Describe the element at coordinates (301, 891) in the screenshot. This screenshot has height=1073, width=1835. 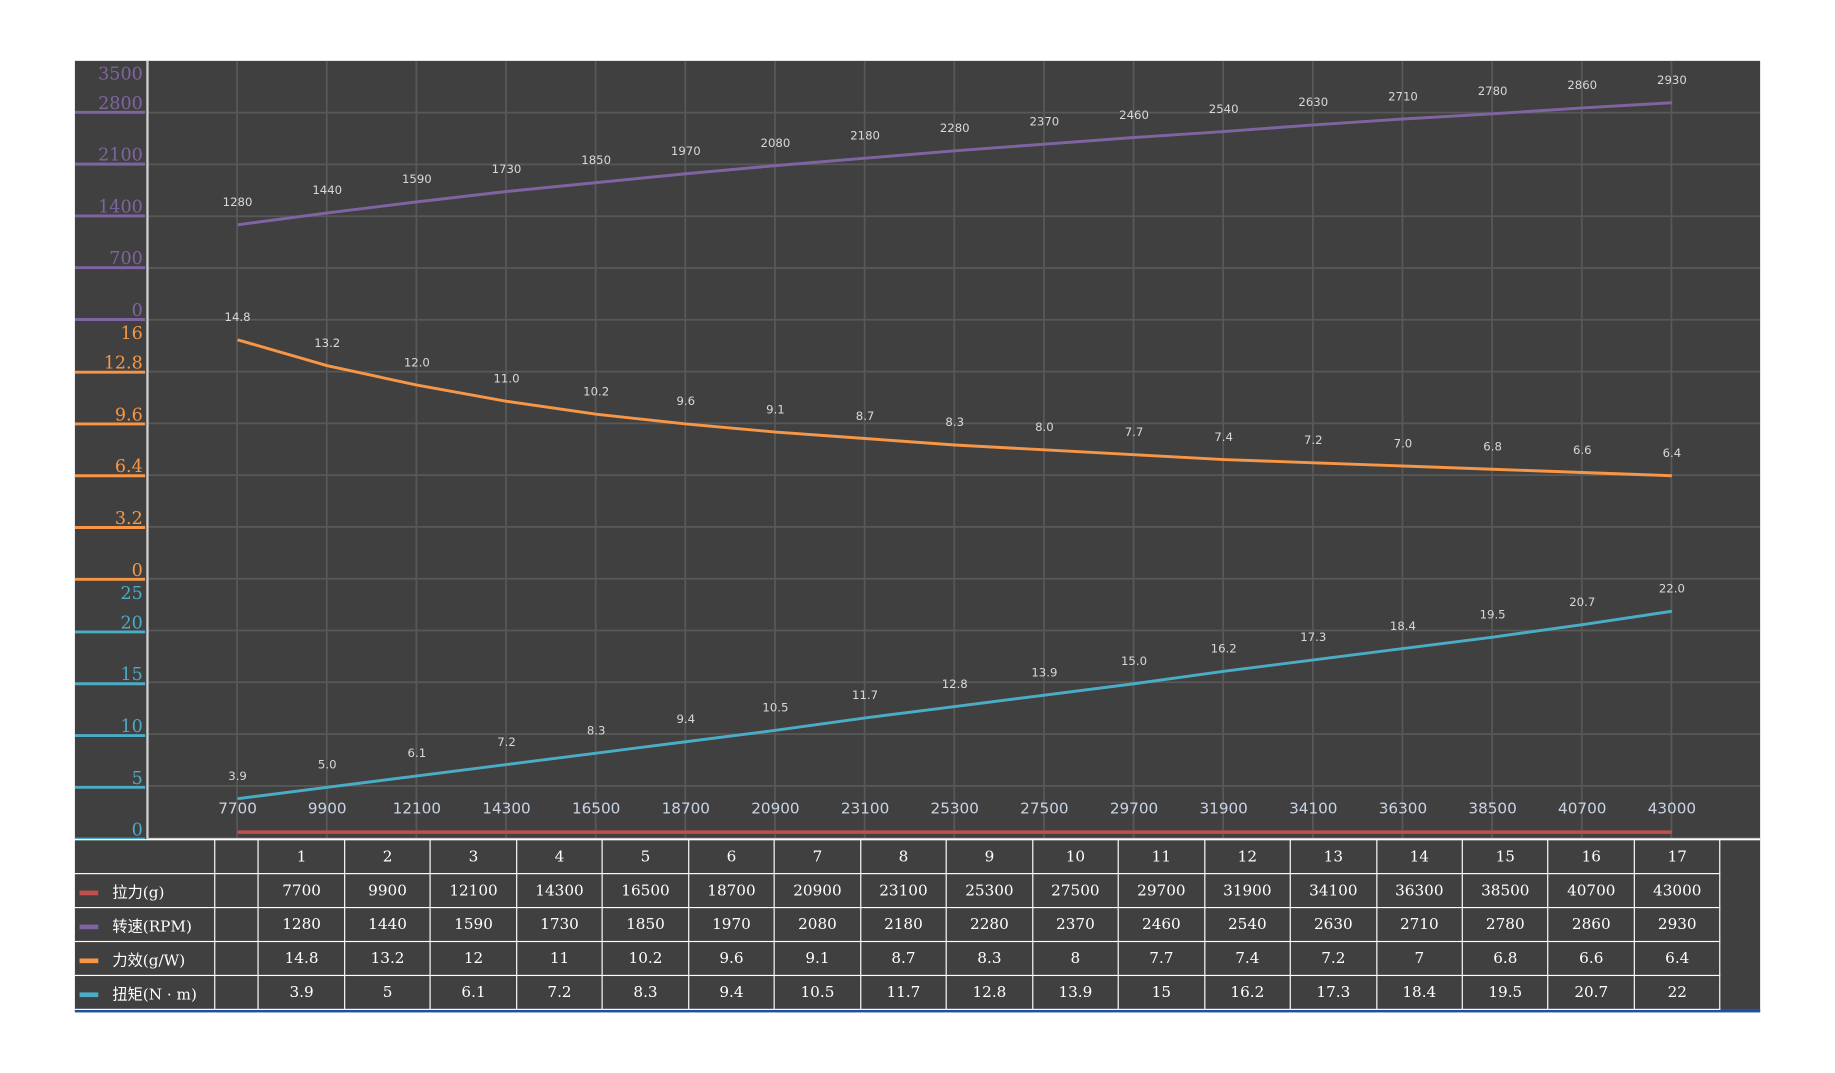
I see `table-cell: 7700` at that location.